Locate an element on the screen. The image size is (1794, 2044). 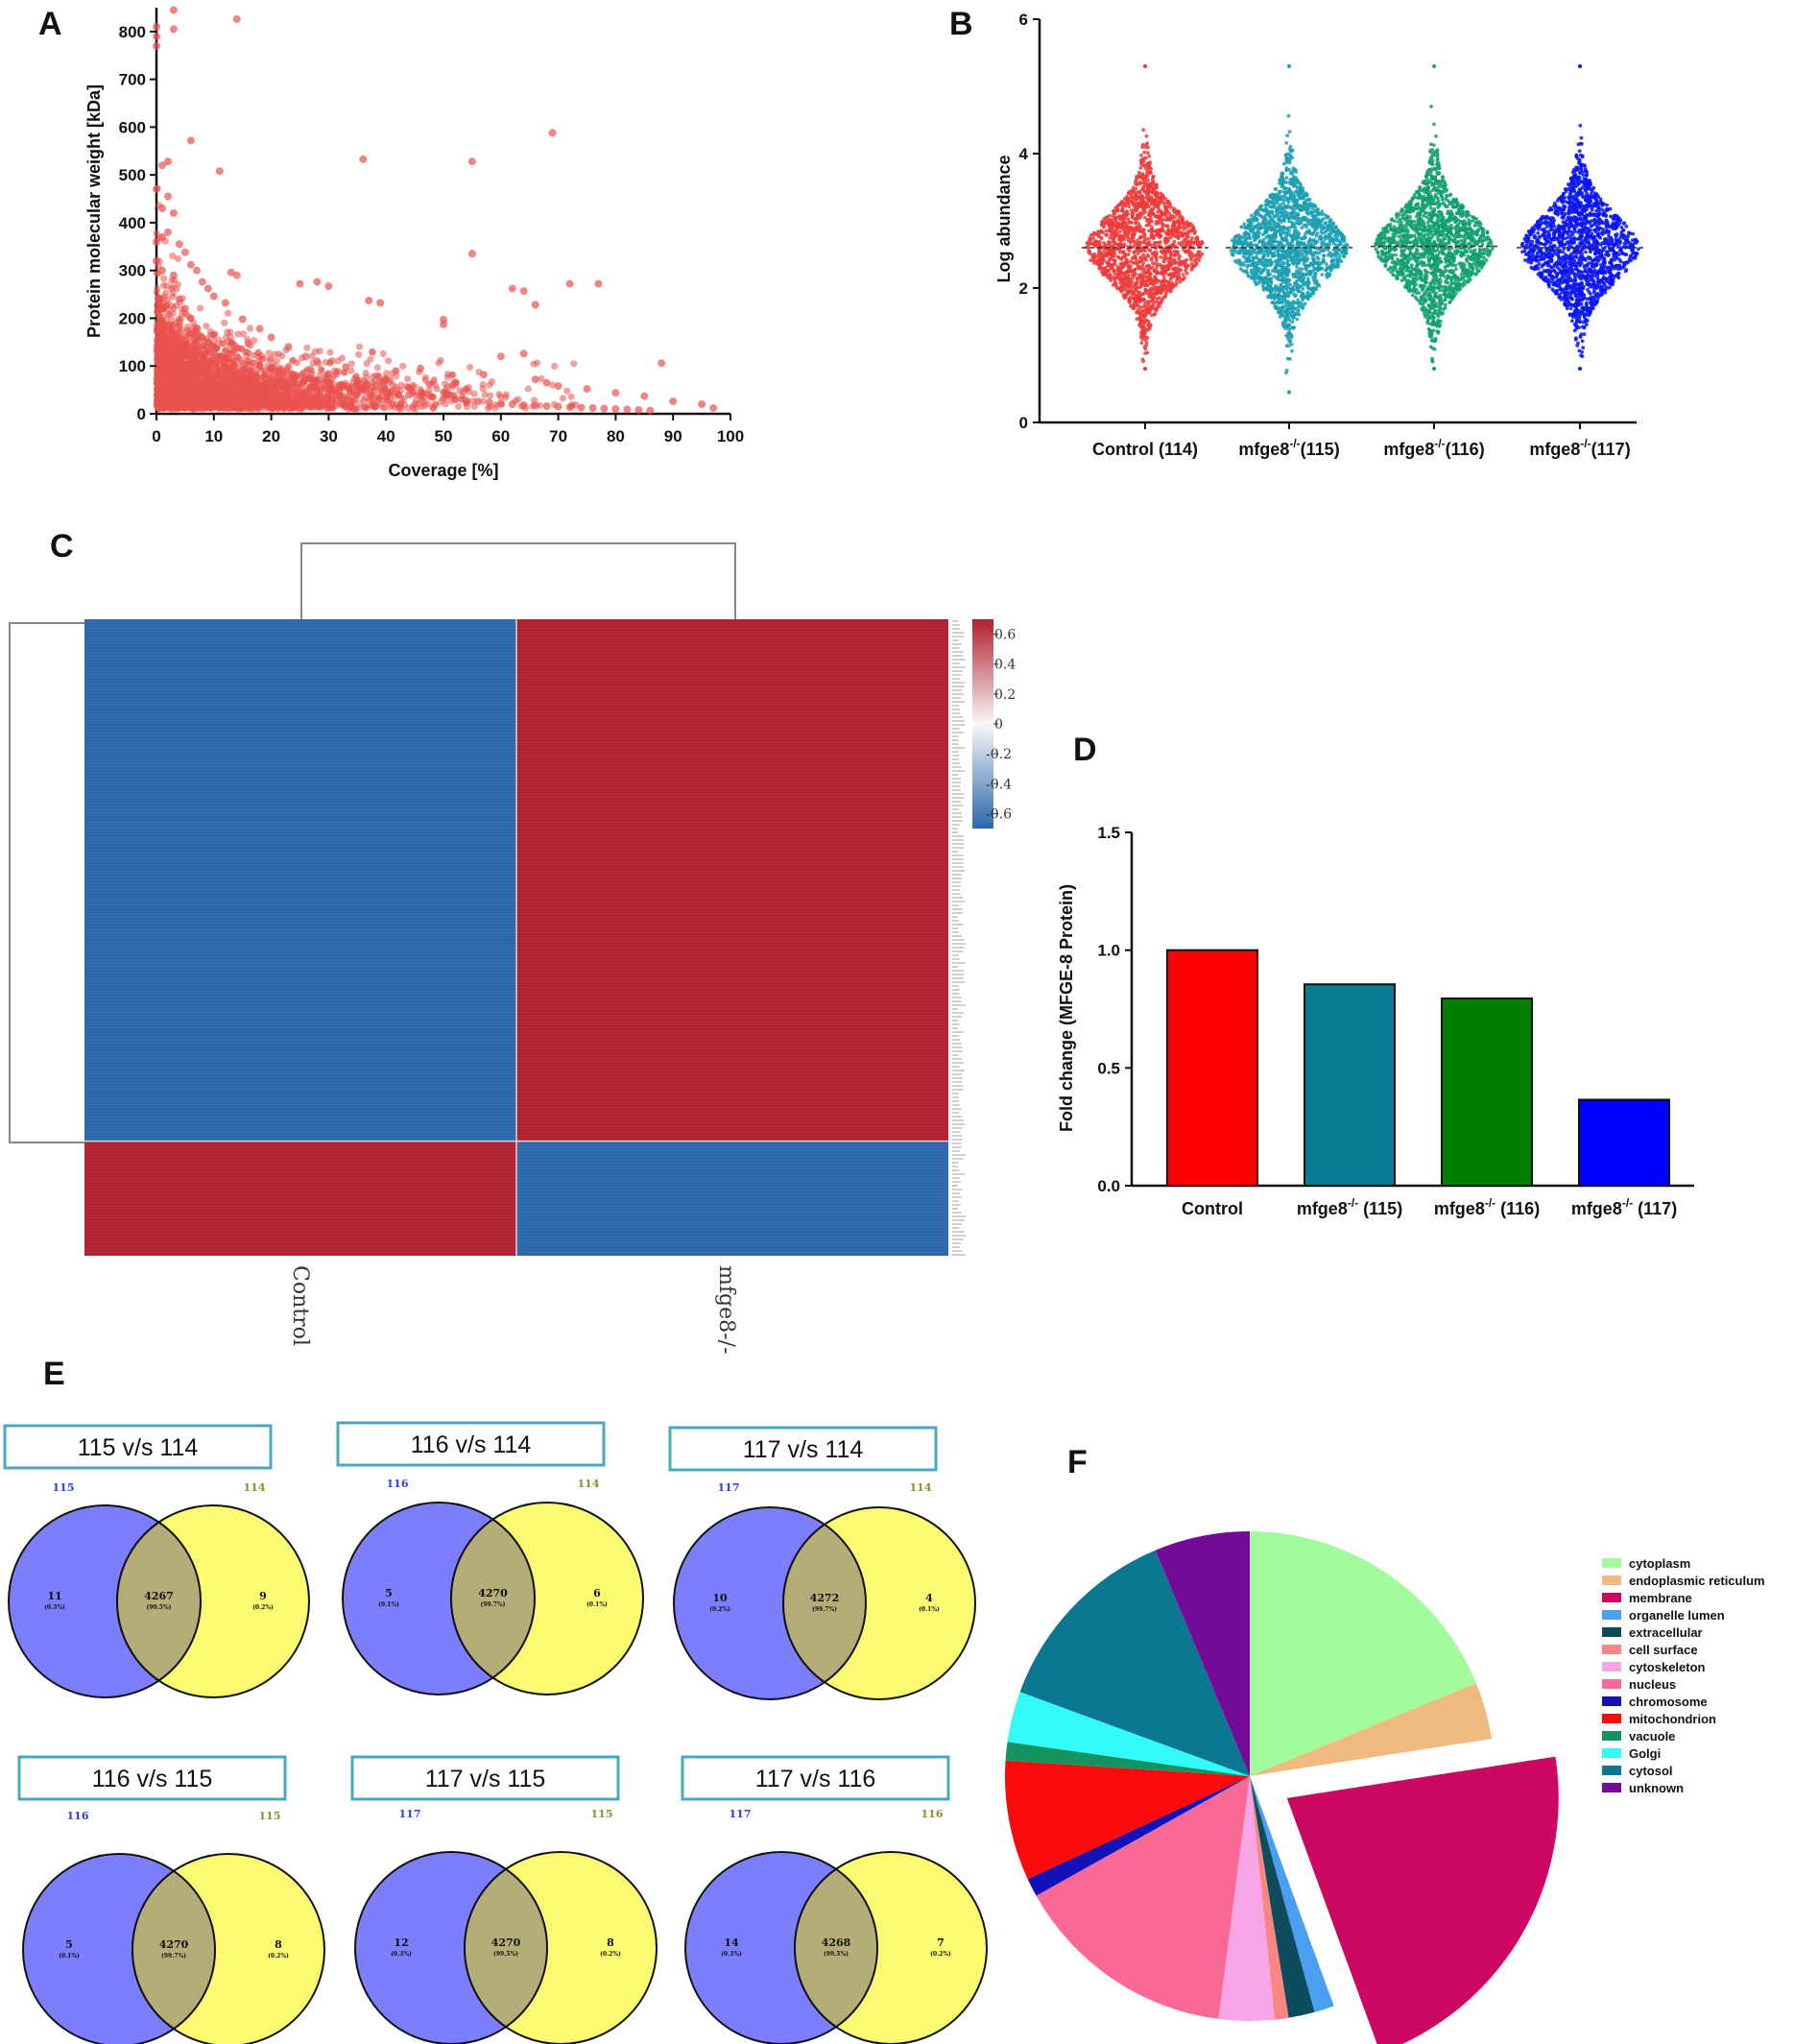
x-tick-label: 0 is located at coordinates (156, 436).